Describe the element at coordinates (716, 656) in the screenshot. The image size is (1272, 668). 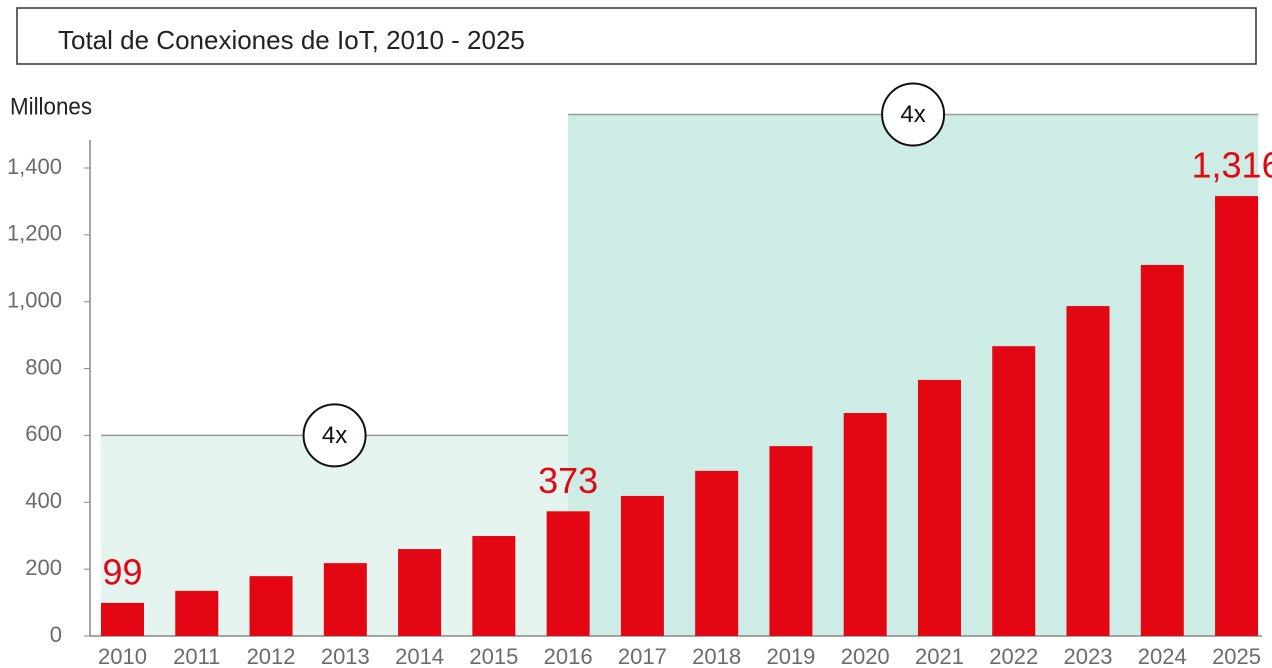
I see `x-tick-label: 2018` at that location.